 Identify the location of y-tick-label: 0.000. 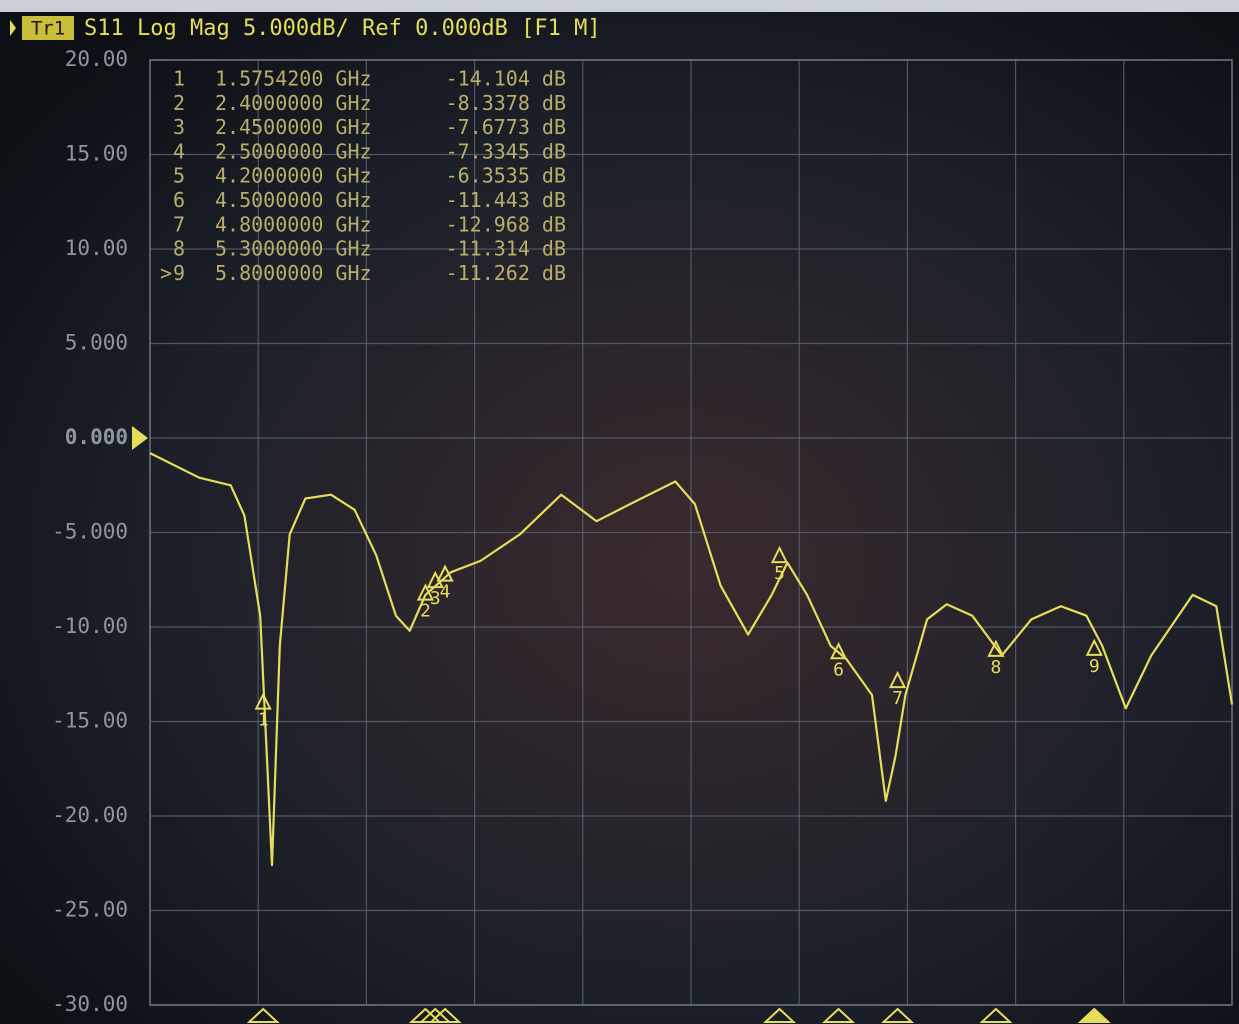
(96, 437).